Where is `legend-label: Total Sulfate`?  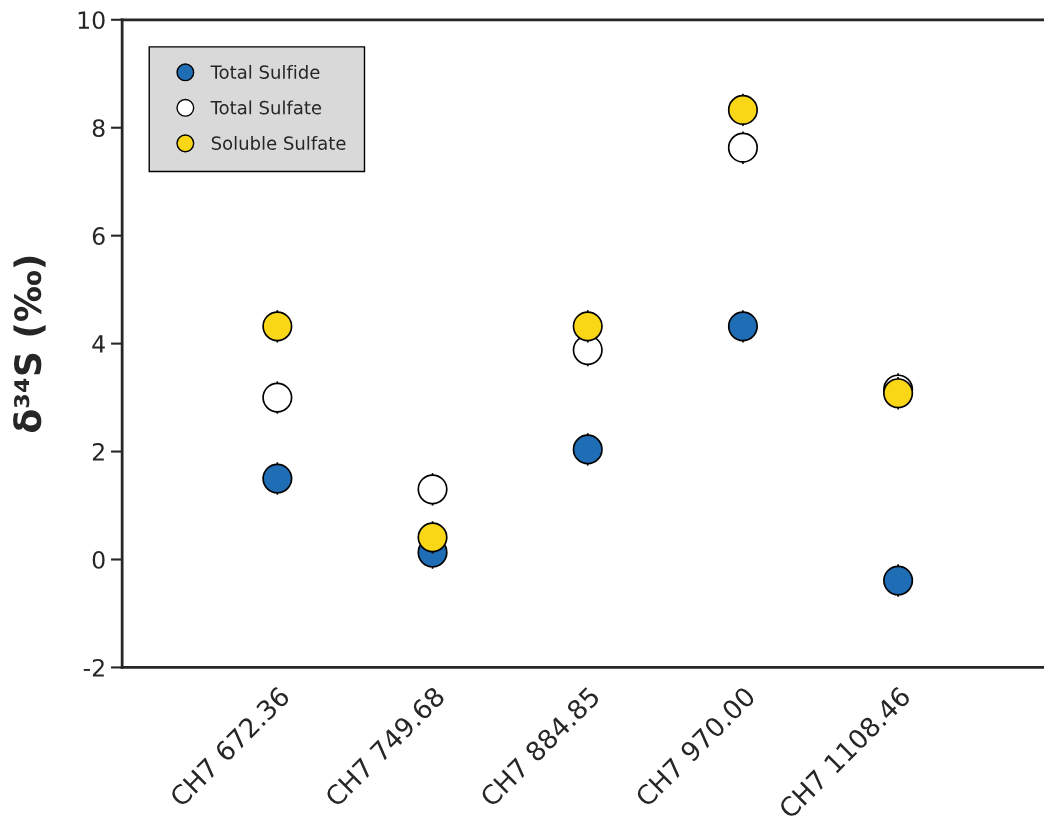 legend-label: Total Sulfate is located at coordinates (266, 107).